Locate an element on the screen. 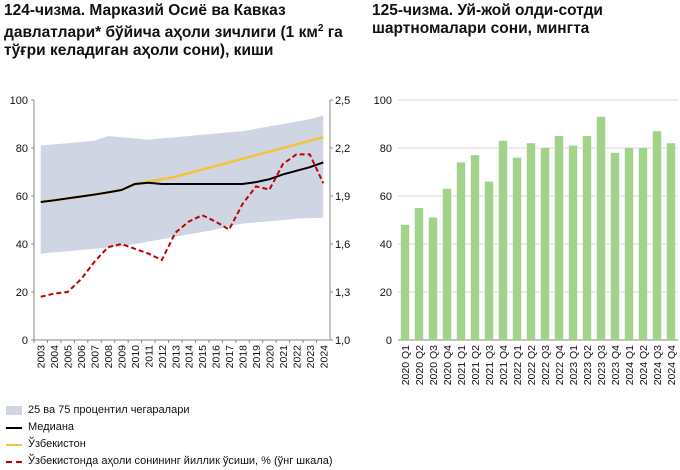 The height and width of the screenshot is (470, 680). legend-item-band: 25 ва 75 процентил чегаралари is located at coordinates (169, 410).